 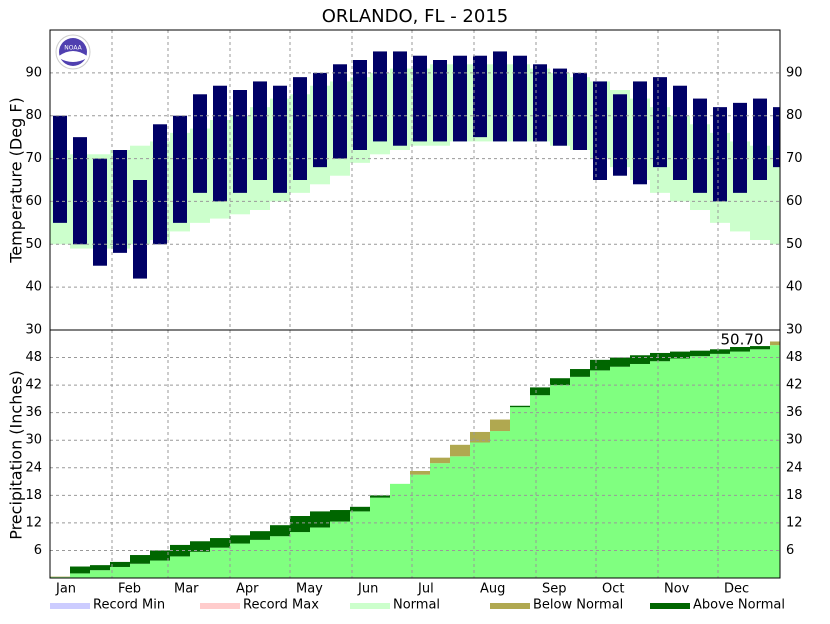 What do you see at coordinates (742, 340) in the screenshot?
I see `annotation: 50.70` at bounding box center [742, 340].